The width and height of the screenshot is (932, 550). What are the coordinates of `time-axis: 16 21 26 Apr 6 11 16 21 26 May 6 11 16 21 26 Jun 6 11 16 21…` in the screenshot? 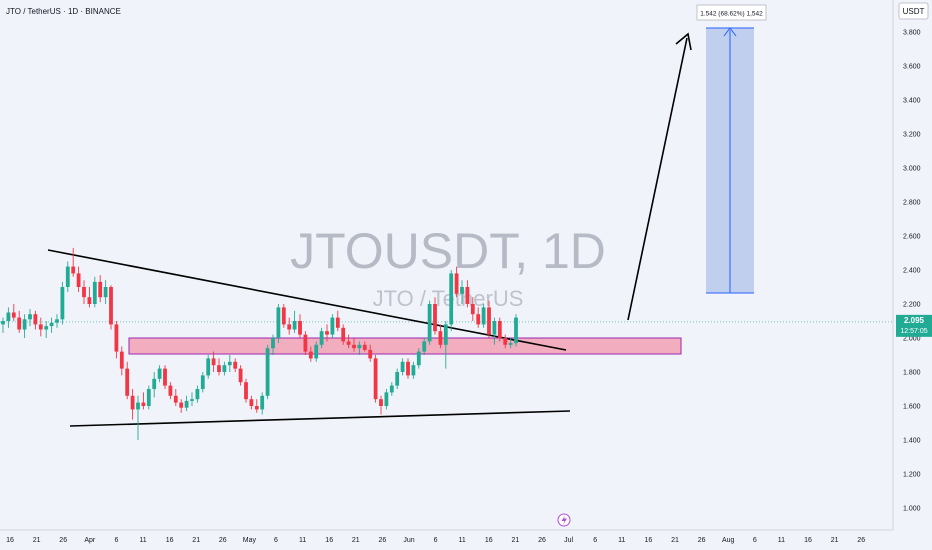 It's located at (435, 540).